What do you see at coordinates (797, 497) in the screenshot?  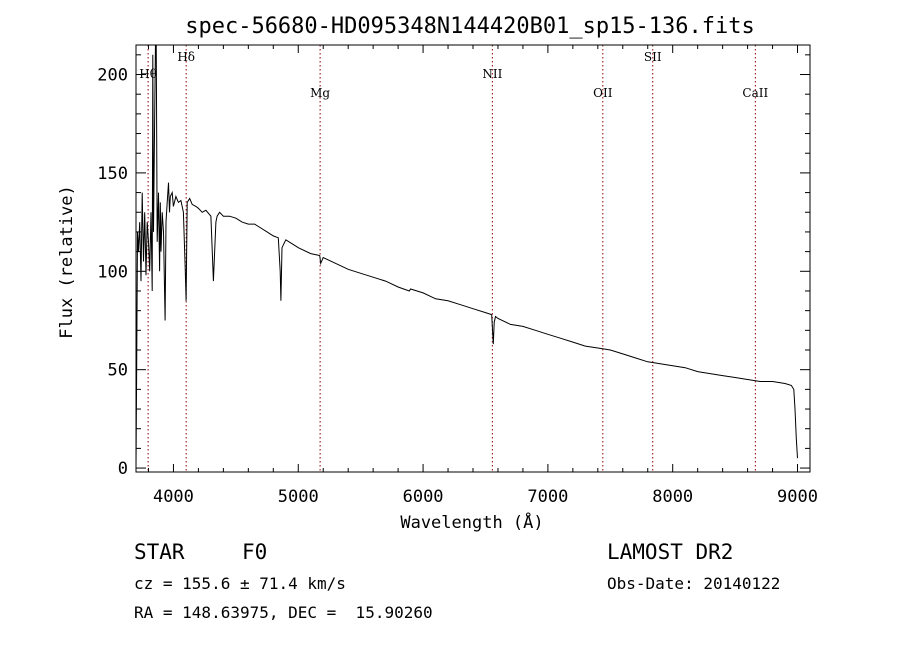 I see `x-tick-label: 9000` at bounding box center [797, 497].